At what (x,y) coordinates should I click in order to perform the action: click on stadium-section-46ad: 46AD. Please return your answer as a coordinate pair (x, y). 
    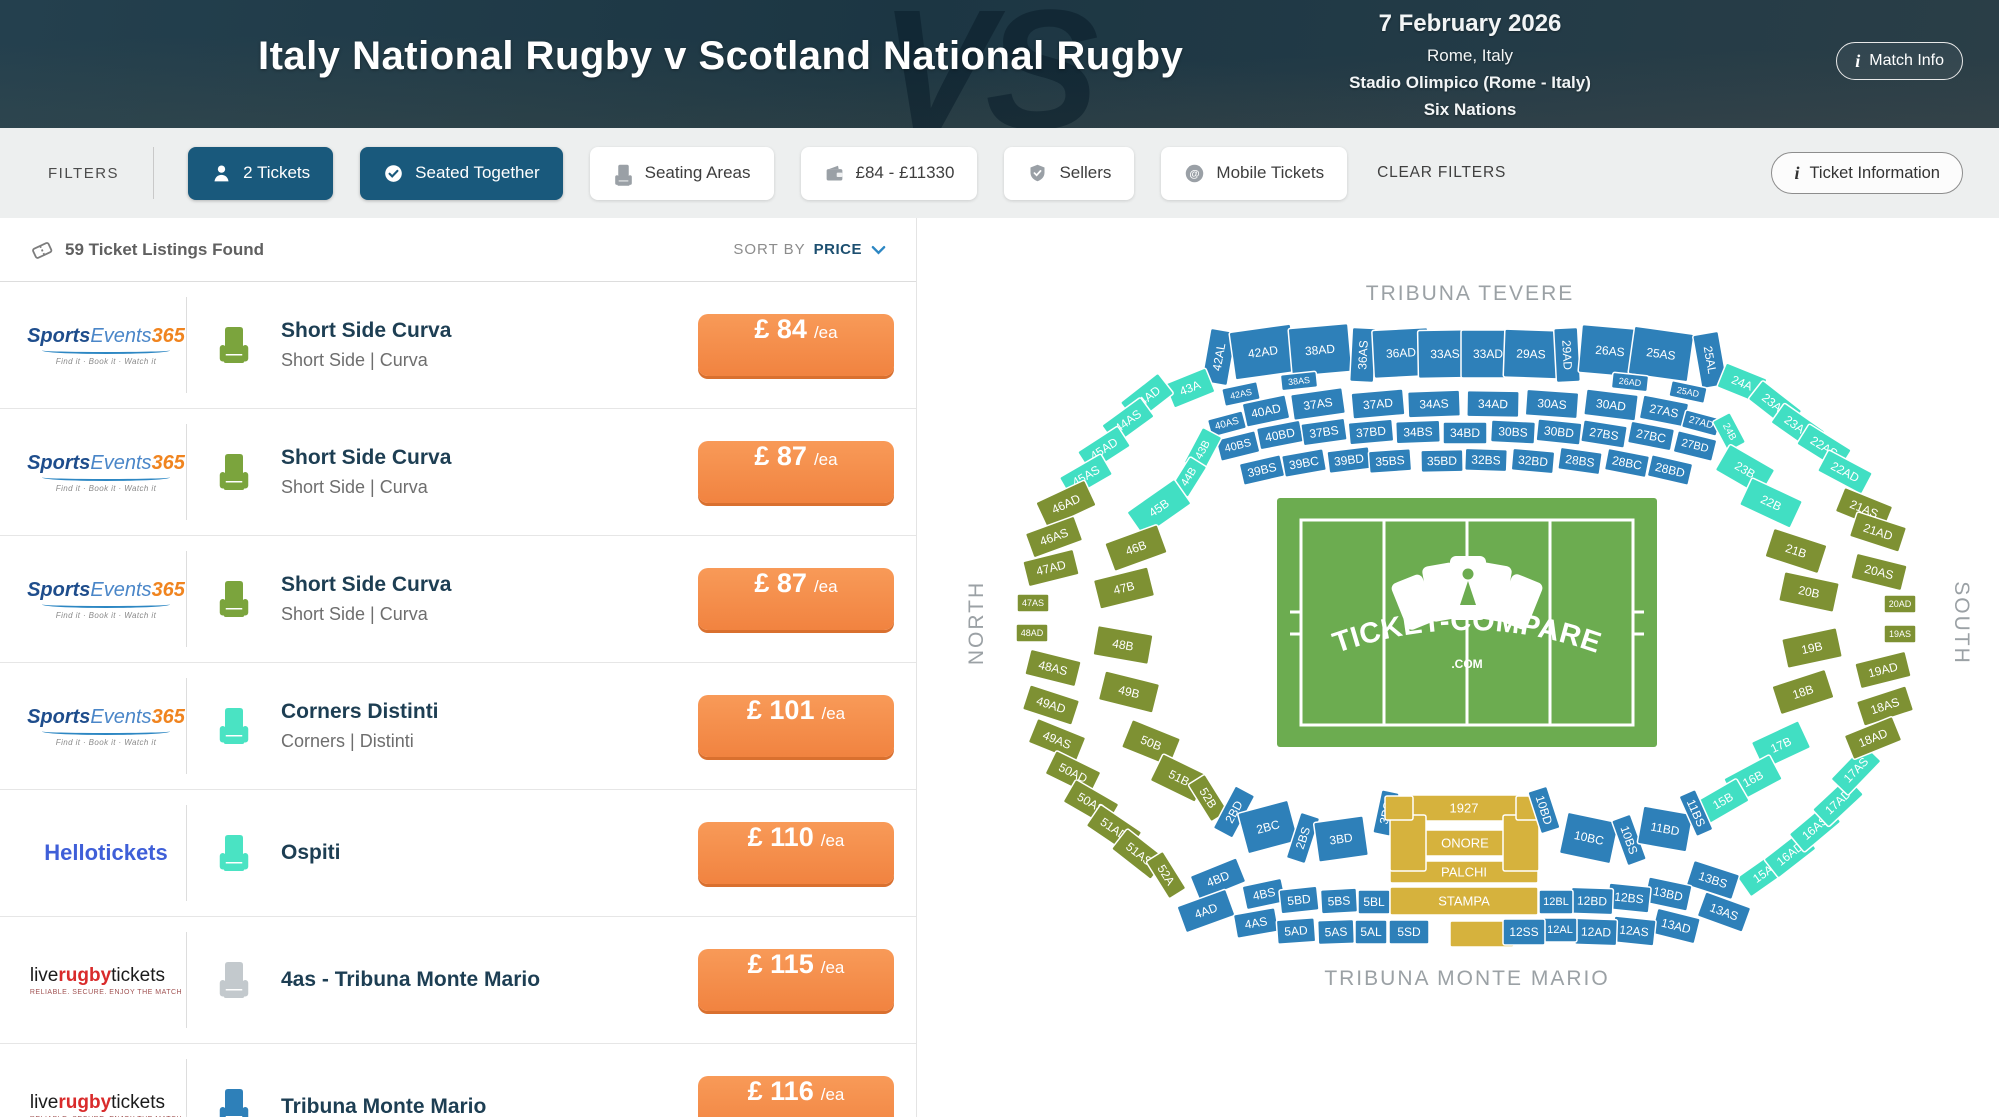
    Looking at the image, I should click on (1066, 504).